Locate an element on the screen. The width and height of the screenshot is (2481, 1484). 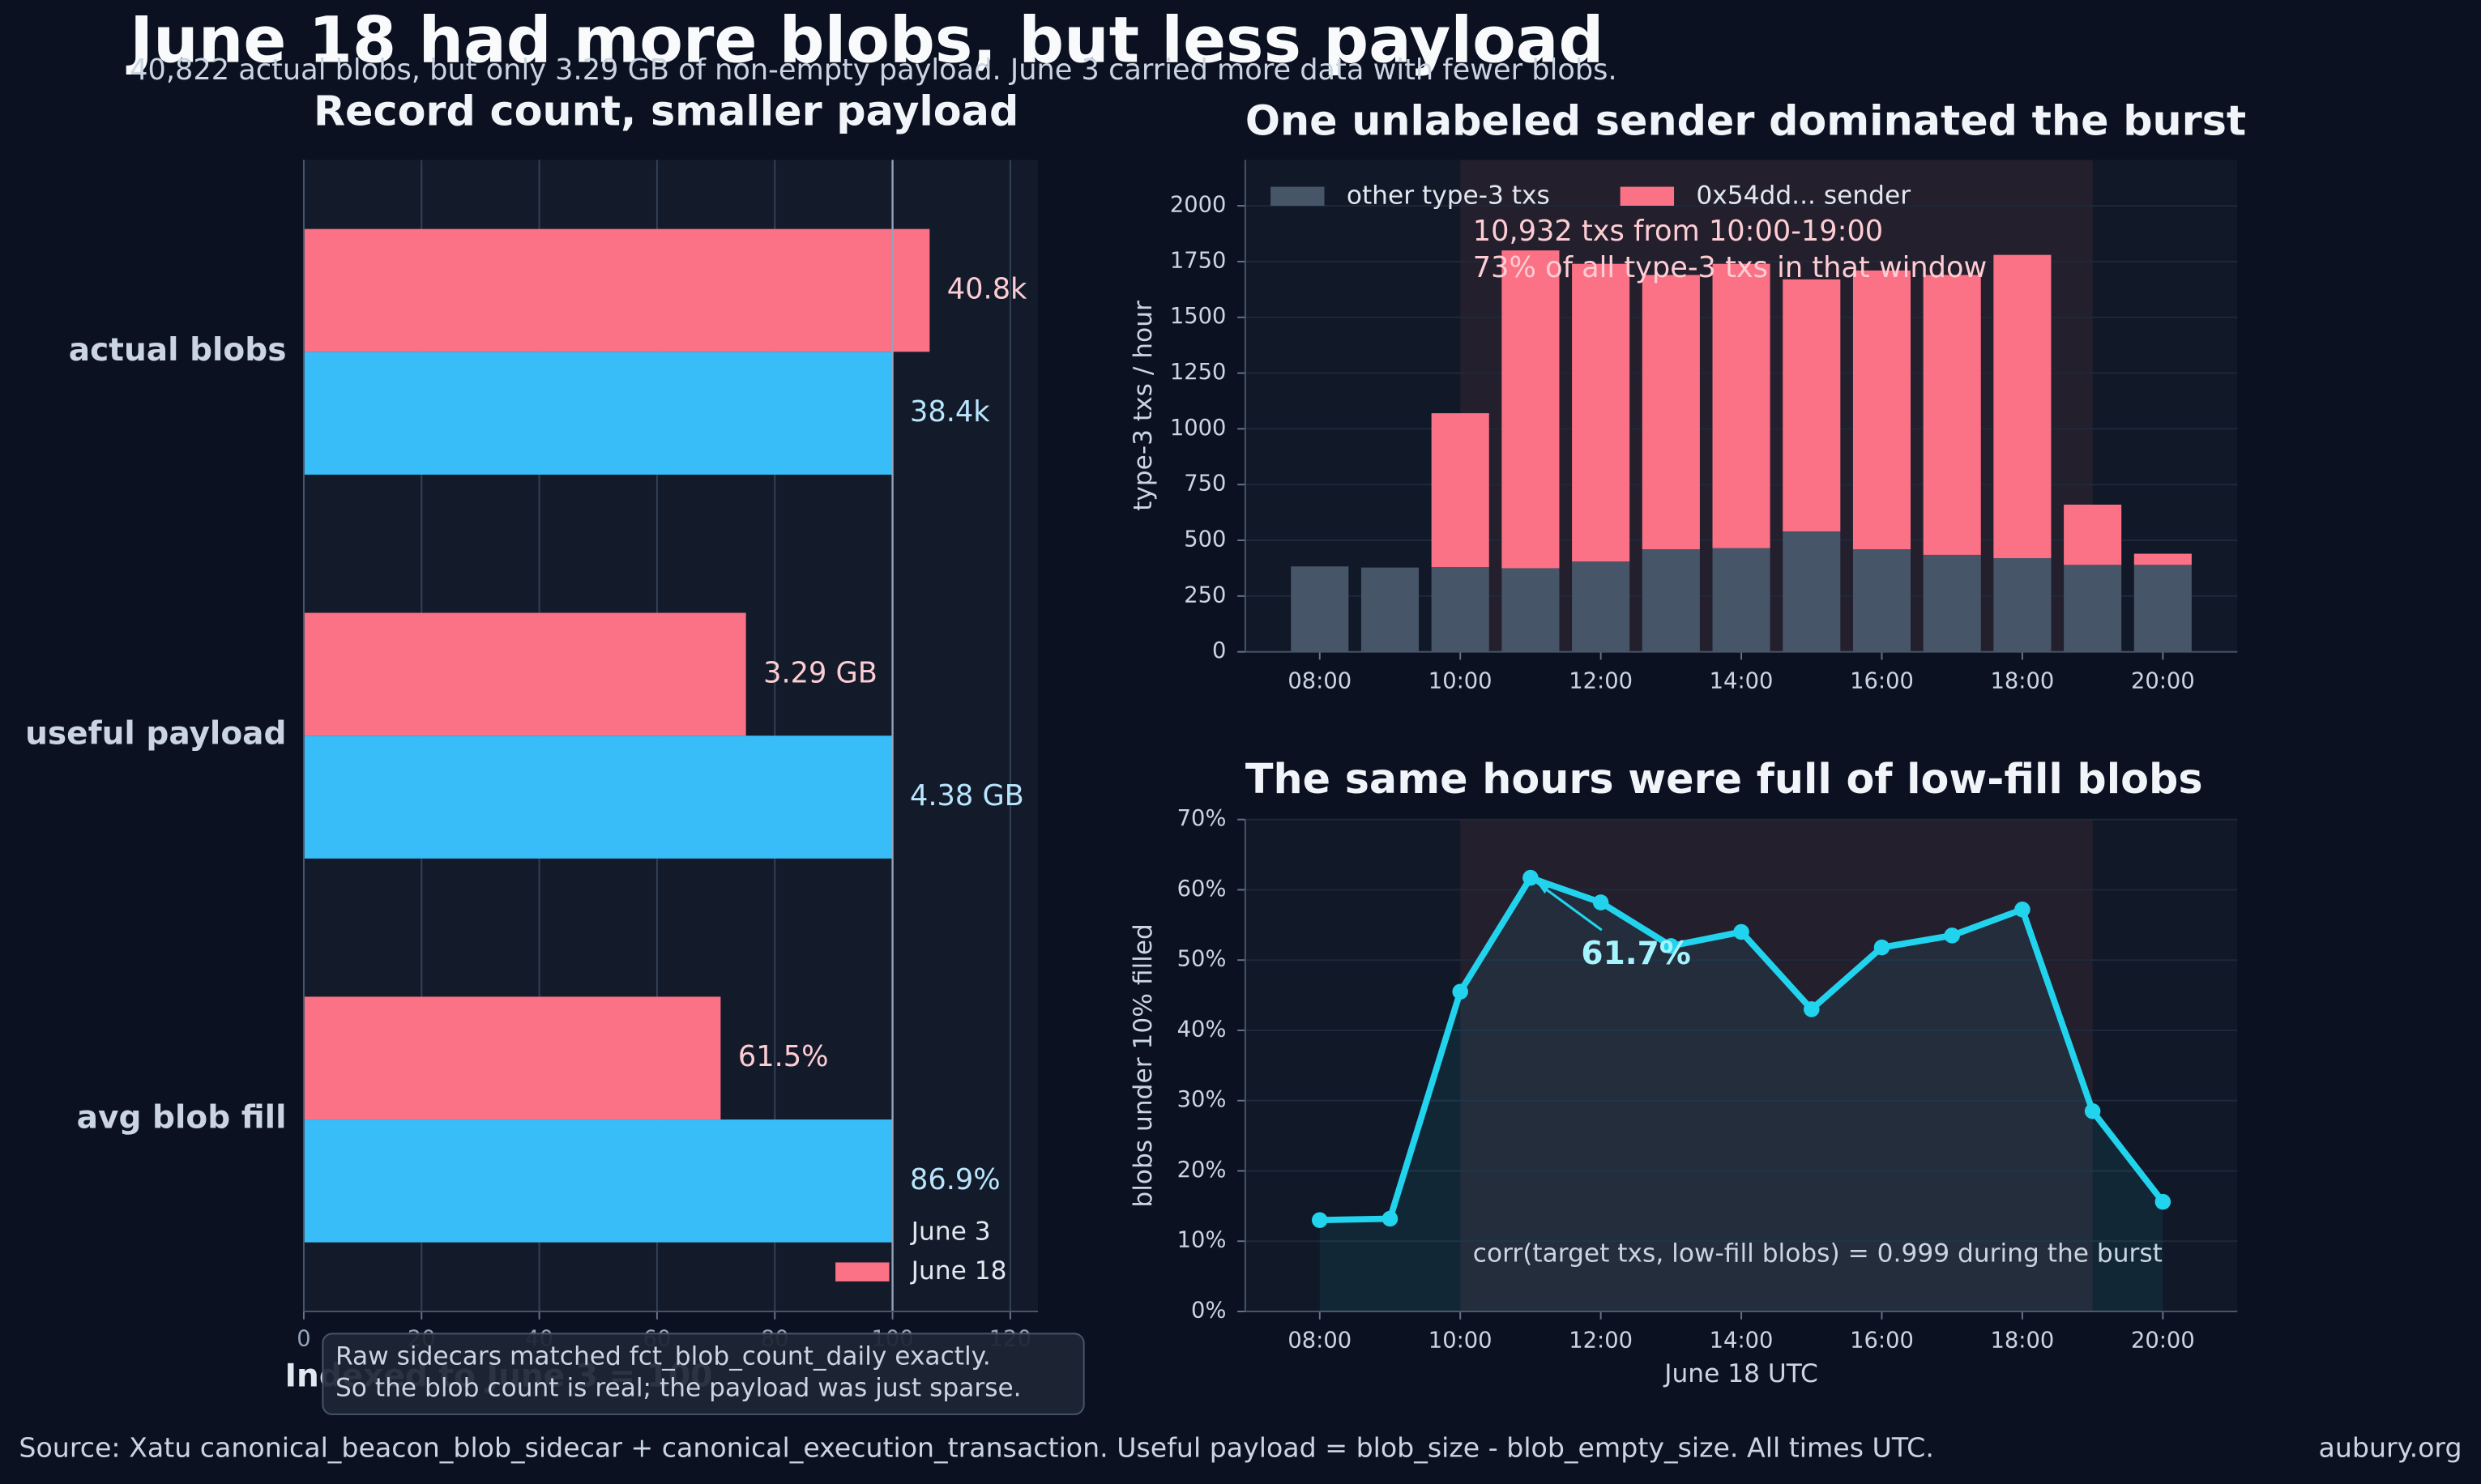
x-tick-label: 12:00 is located at coordinates (1601, 1341).